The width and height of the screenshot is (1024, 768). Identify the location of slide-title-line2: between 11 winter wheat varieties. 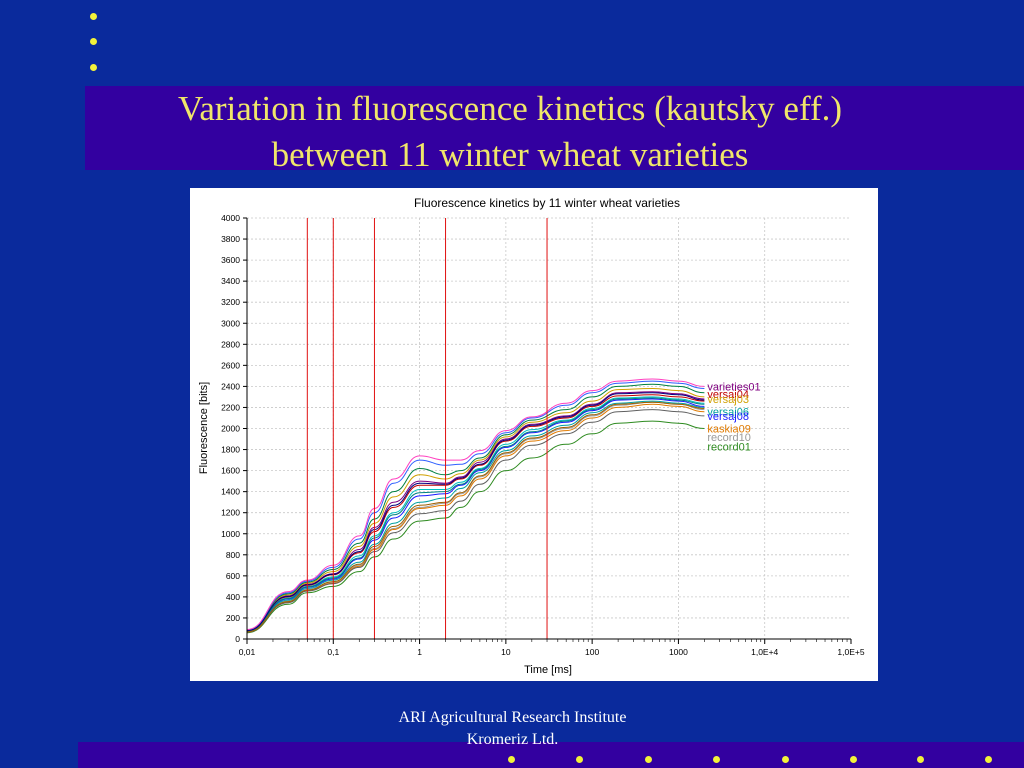
(510, 154).